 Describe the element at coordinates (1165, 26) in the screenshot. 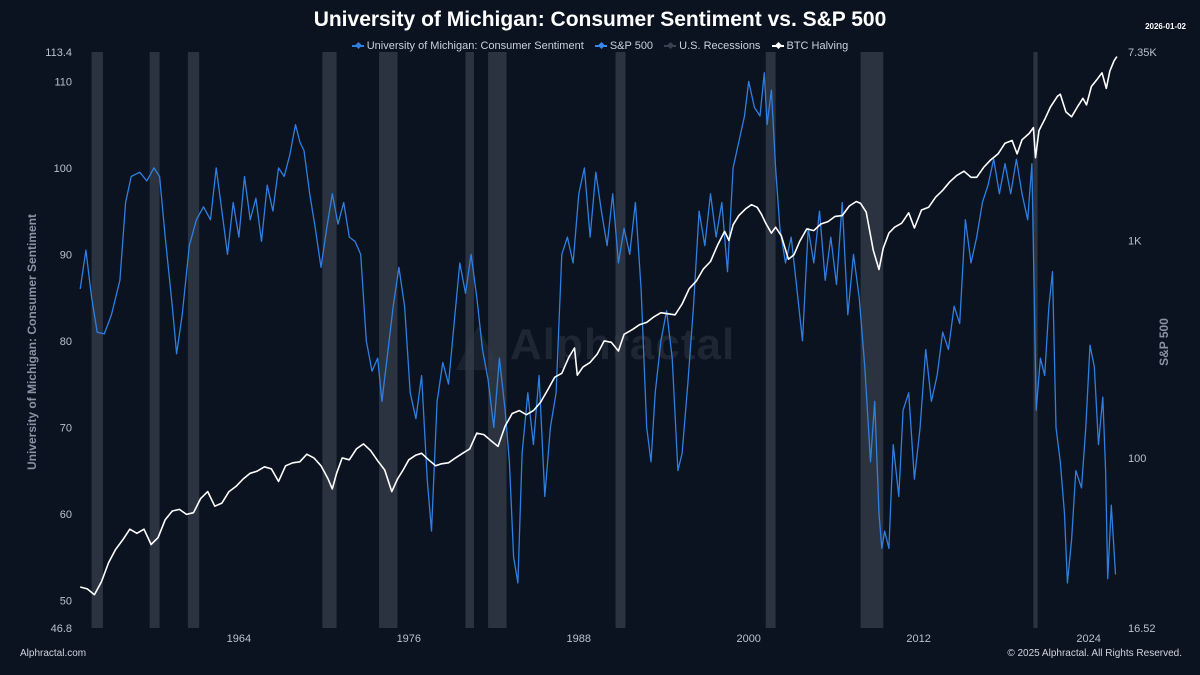

I see `chart-date: 2026-01-02` at that location.